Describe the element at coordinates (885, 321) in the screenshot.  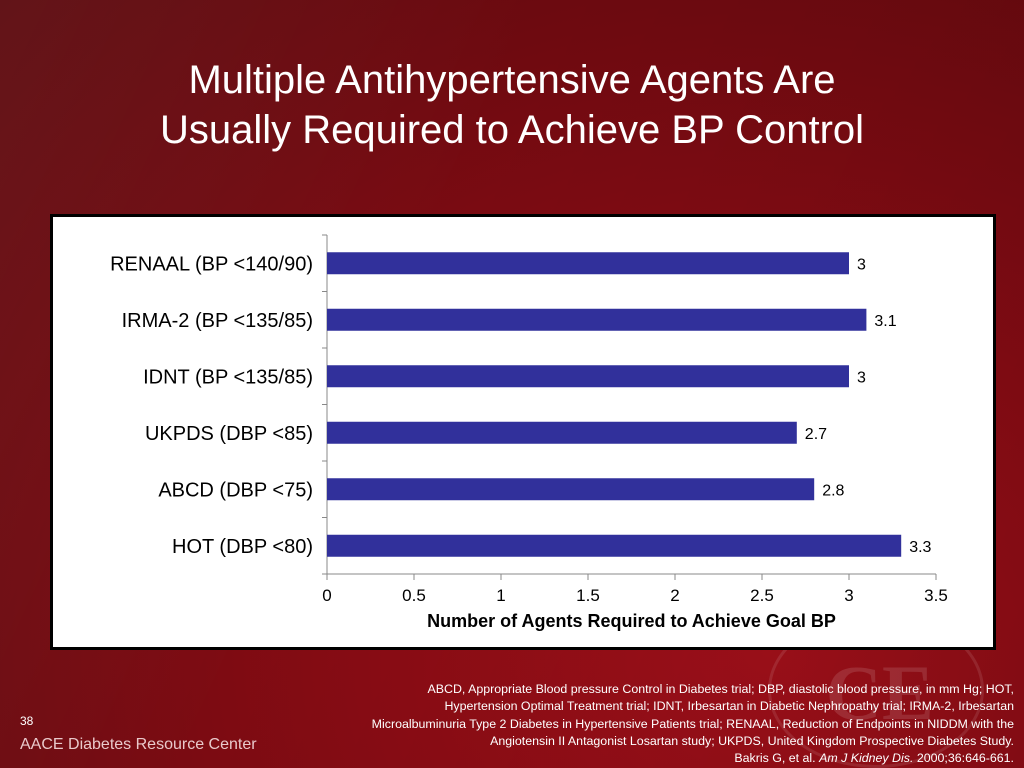
I see `data-label: 3.1` at that location.